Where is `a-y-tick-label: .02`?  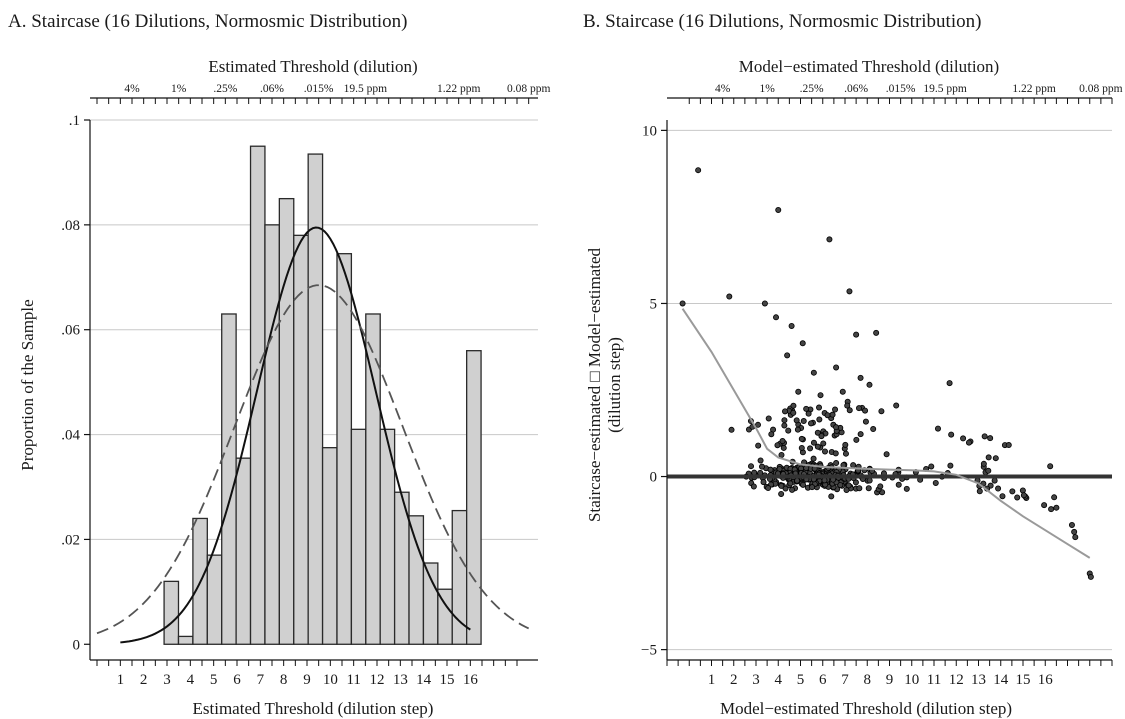 a-y-tick-label: .02 is located at coordinates (70, 540).